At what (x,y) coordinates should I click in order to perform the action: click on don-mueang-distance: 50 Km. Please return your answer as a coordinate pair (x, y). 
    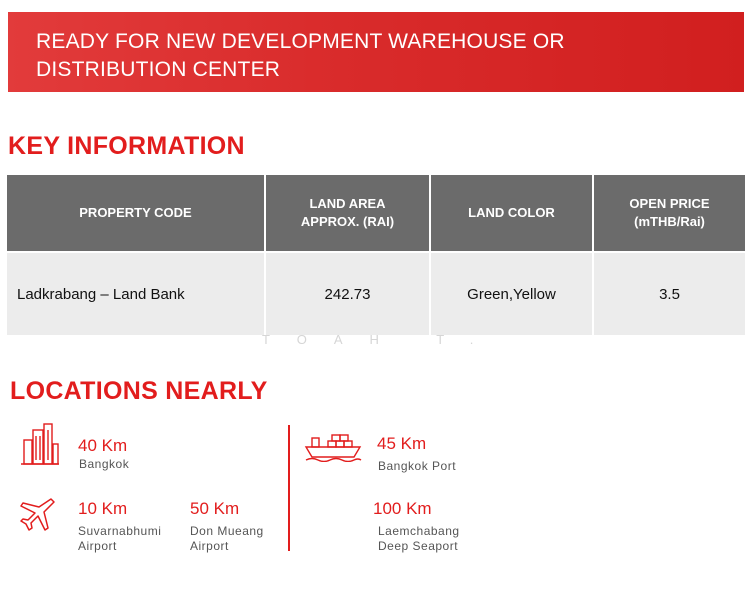
    Looking at the image, I should click on (215, 508).